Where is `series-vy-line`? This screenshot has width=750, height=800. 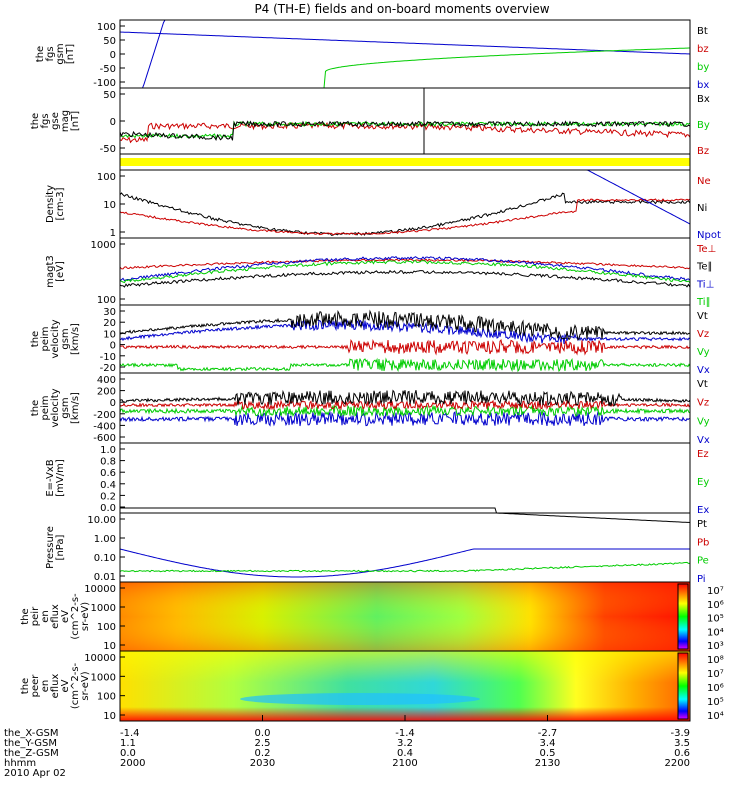
series-vy-line is located at coordinates (405, 411).